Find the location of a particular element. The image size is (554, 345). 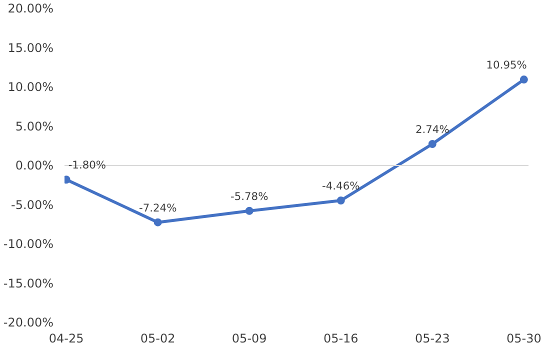

y-tick-label: 15.00% is located at coordinates (31, 47).